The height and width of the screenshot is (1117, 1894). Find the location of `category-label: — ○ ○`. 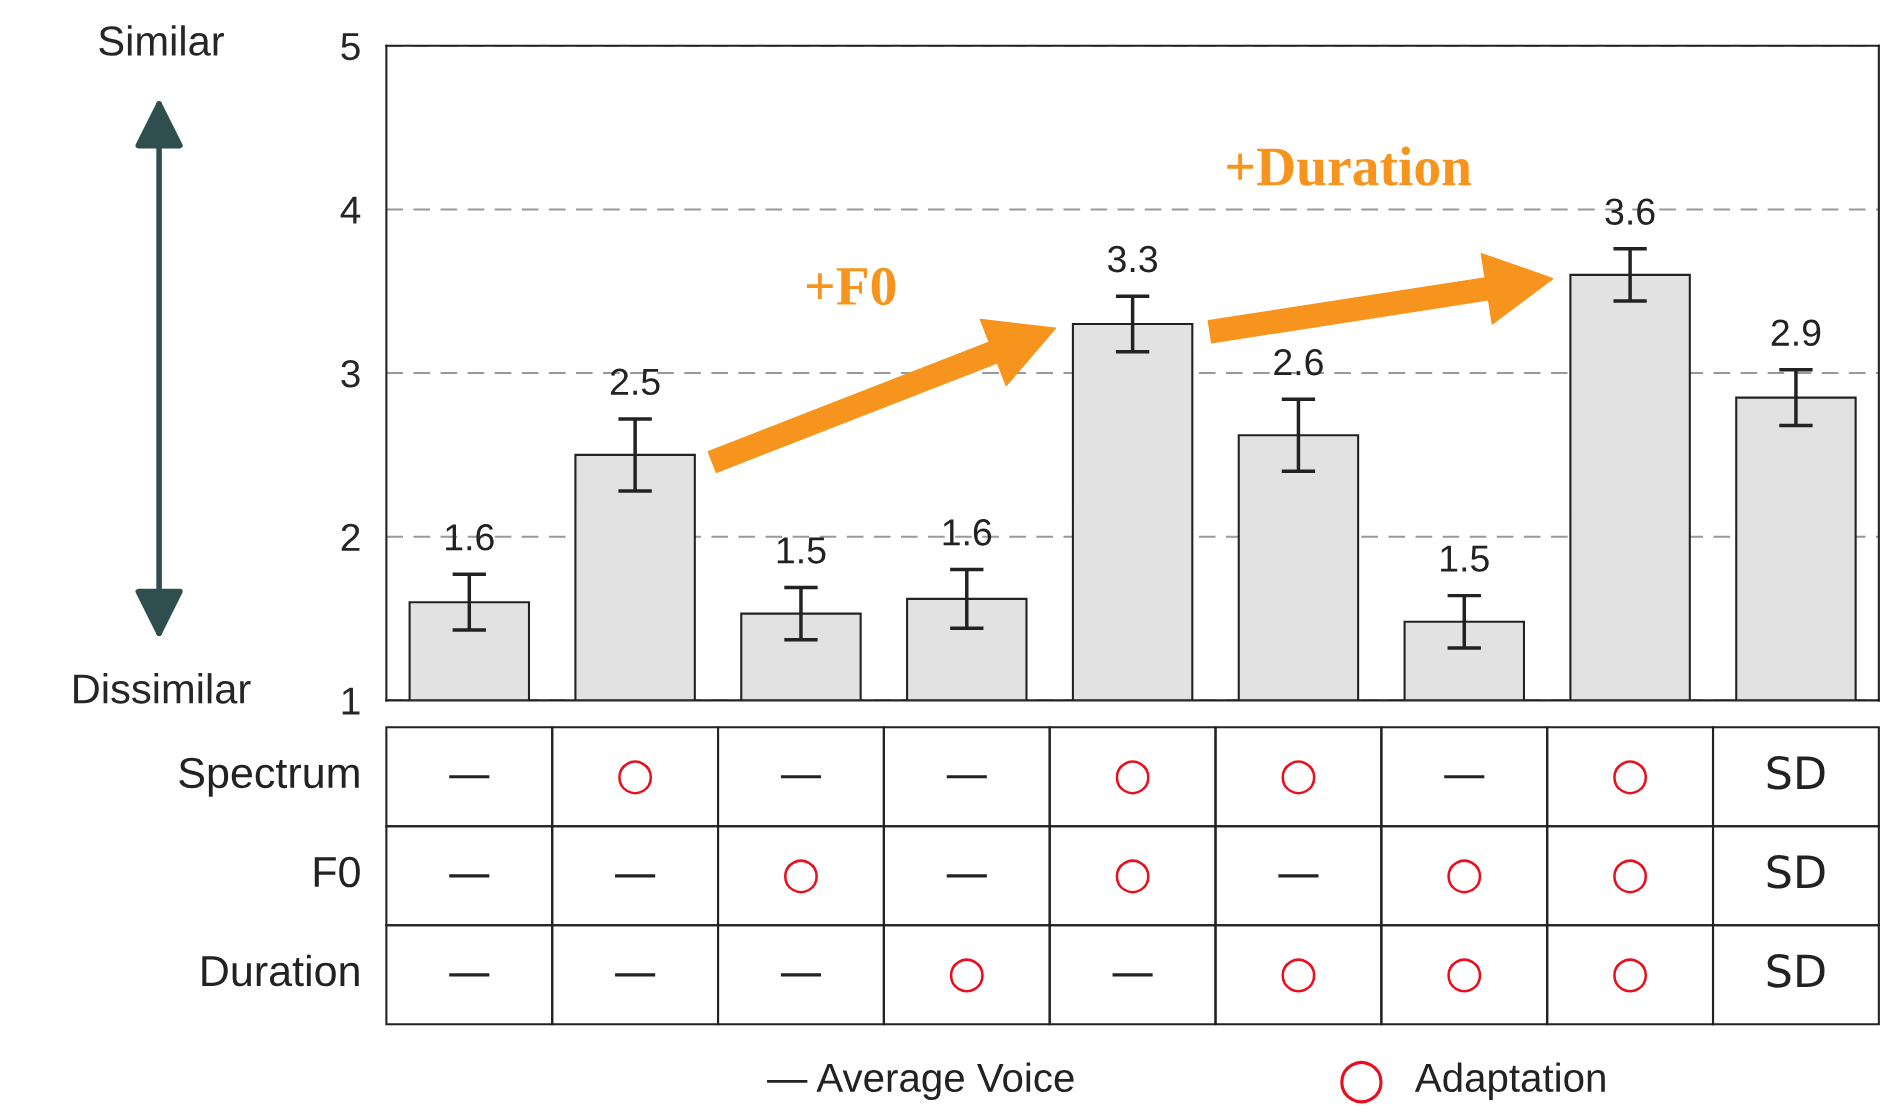

category-label: — ○ ○ is located at coordinates (1464, 884).